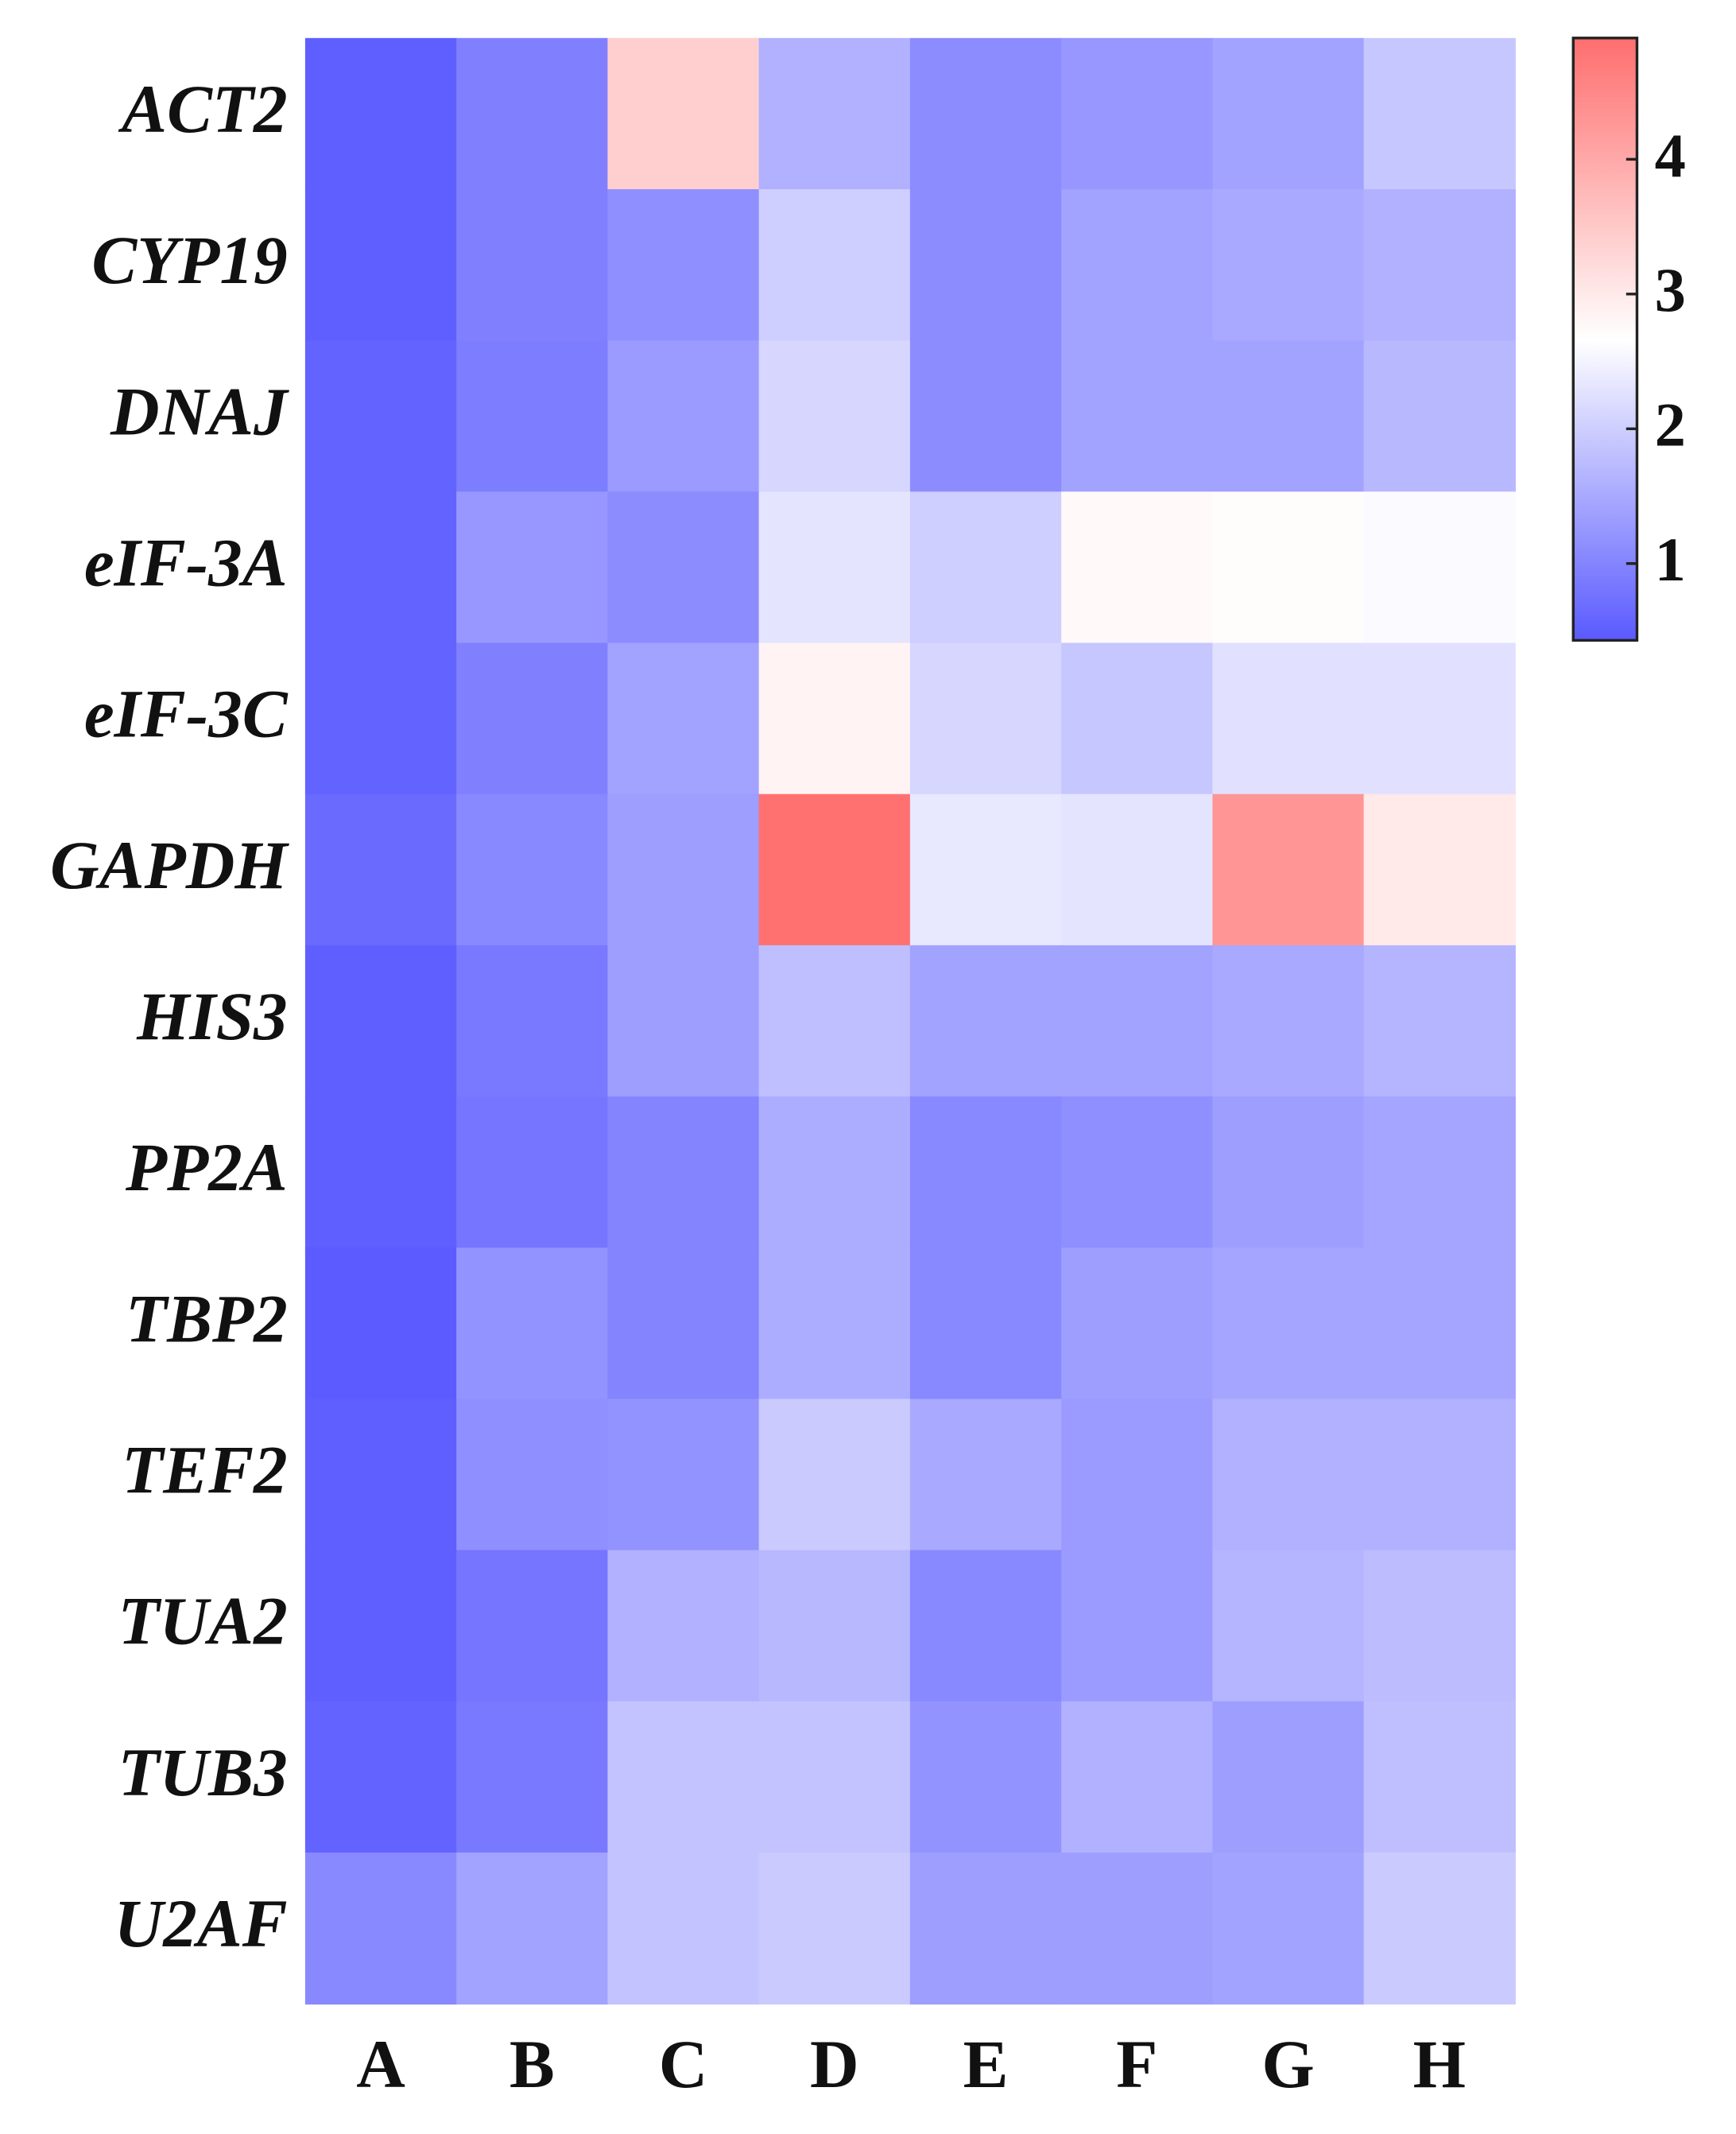 The width and height of the screenshot is (1736, 2134). Describe the element at coordinates (189, 260) in the screenshot. I see `row-label: CYP19` at that location.